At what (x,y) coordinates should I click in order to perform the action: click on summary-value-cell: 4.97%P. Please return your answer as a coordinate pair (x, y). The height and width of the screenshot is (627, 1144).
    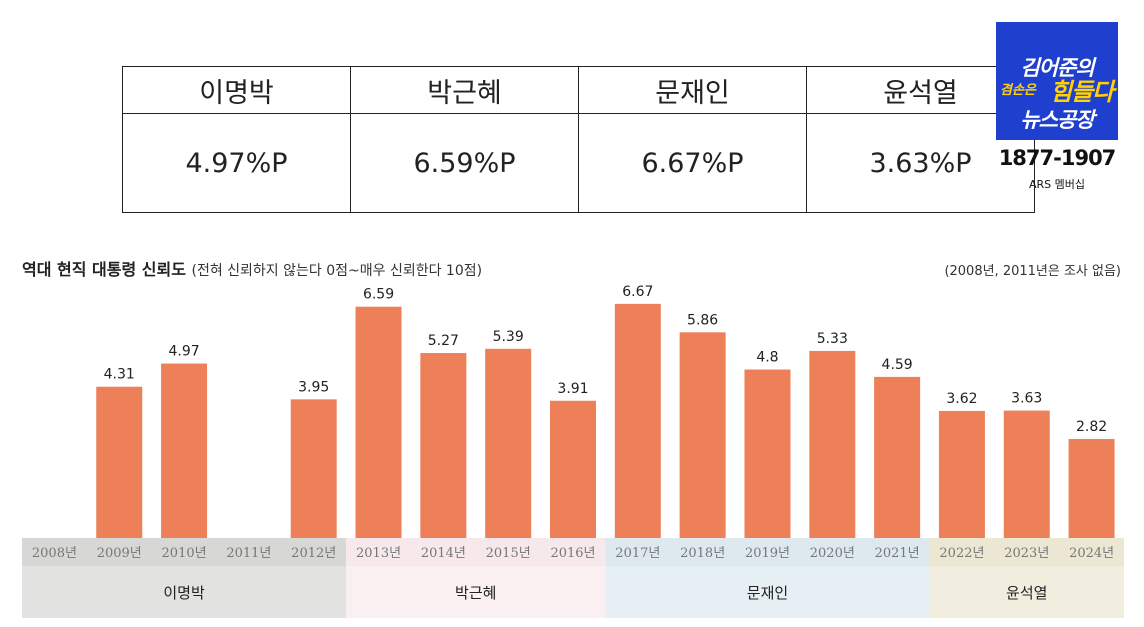
    Looking at the image, I should click on (236, 163).